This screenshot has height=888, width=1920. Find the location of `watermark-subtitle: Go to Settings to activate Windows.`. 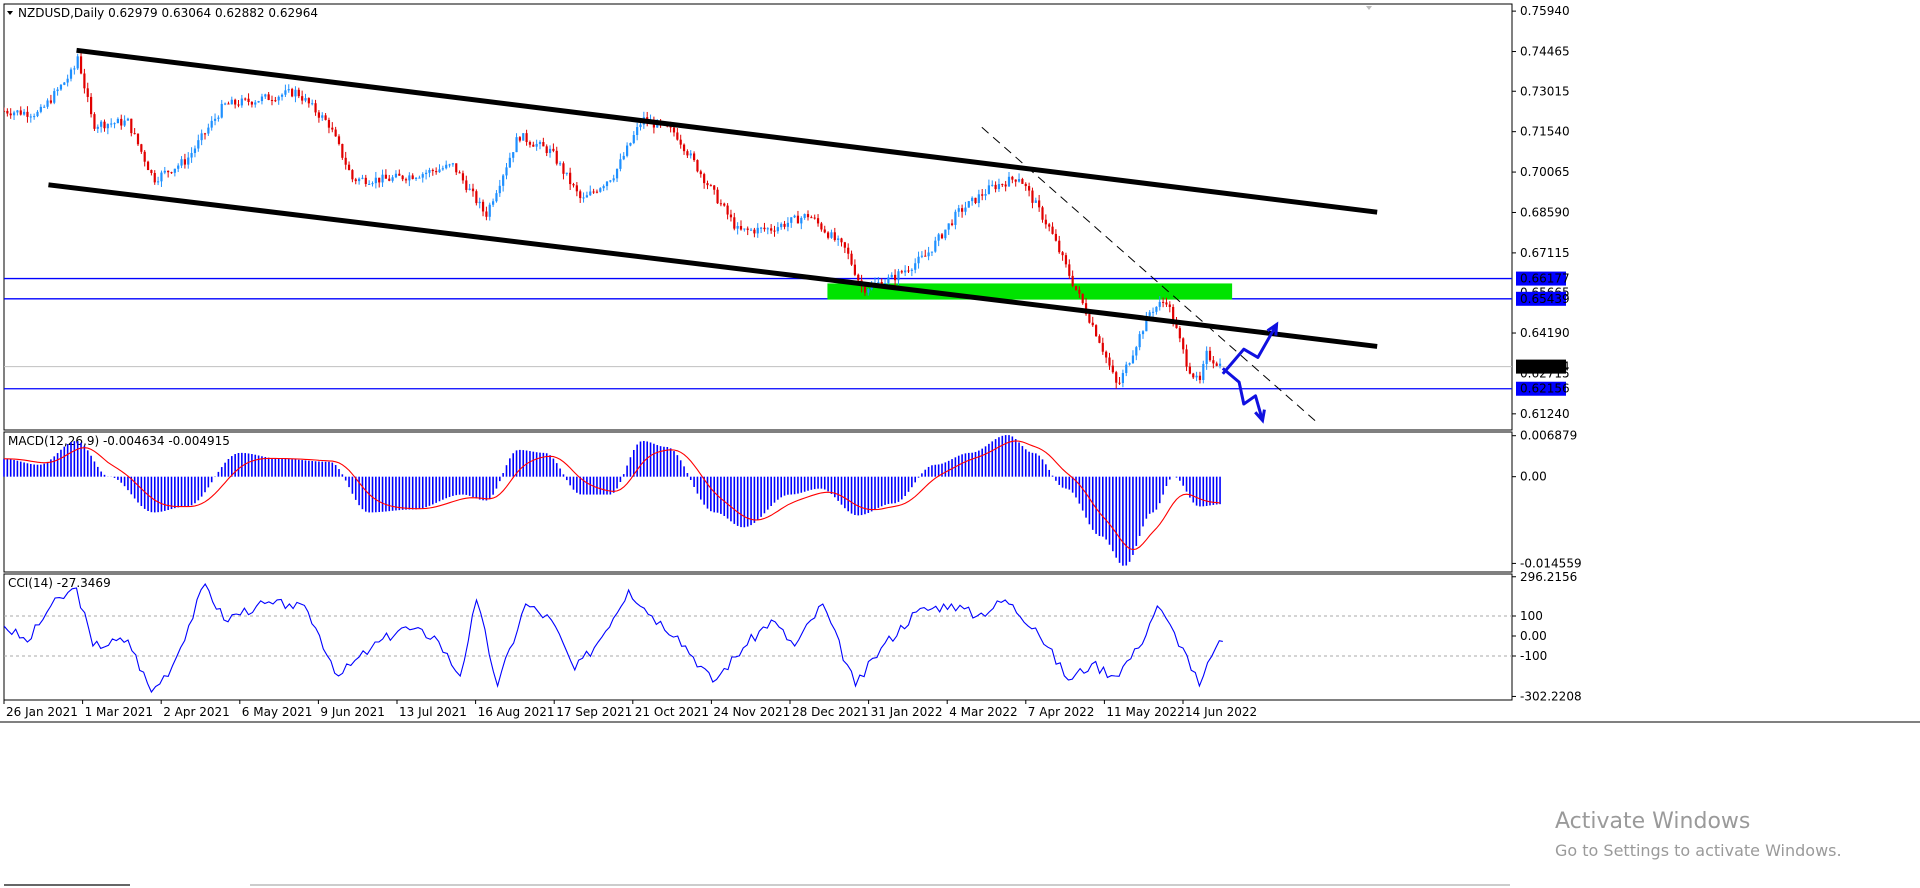

watermark-subtitle: Go to Settings to activate Windows. is located at coordinates (1698, 850).